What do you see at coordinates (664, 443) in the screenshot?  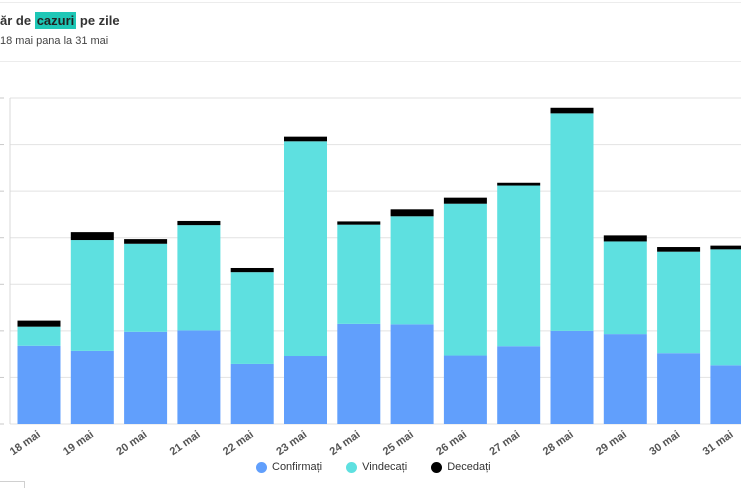 I see `x-tick-label-12: 30 mai` at bounding box center [664, 443].